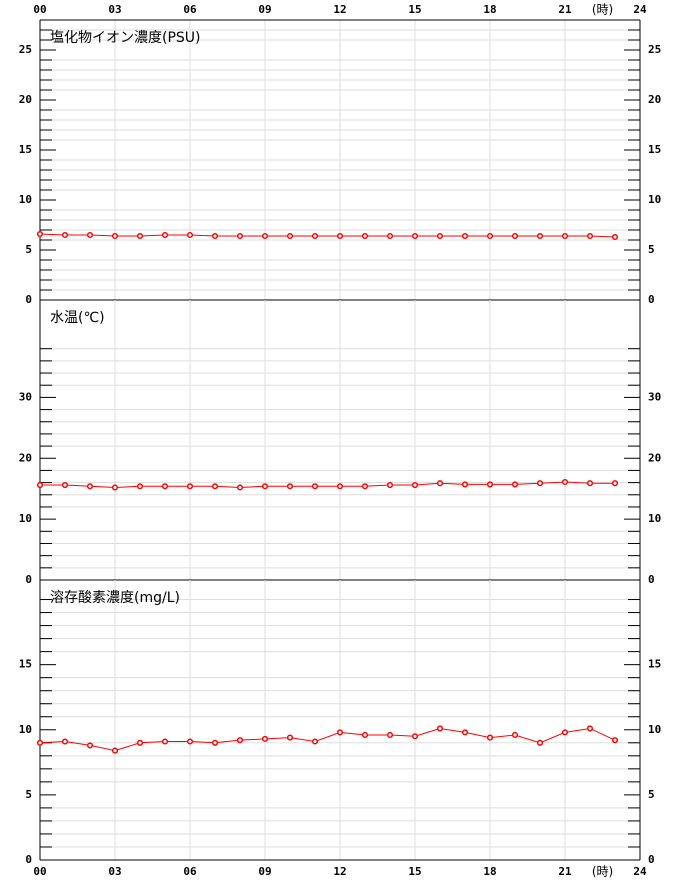  I want to click on x-tick-label: 06, so click(190, 871).